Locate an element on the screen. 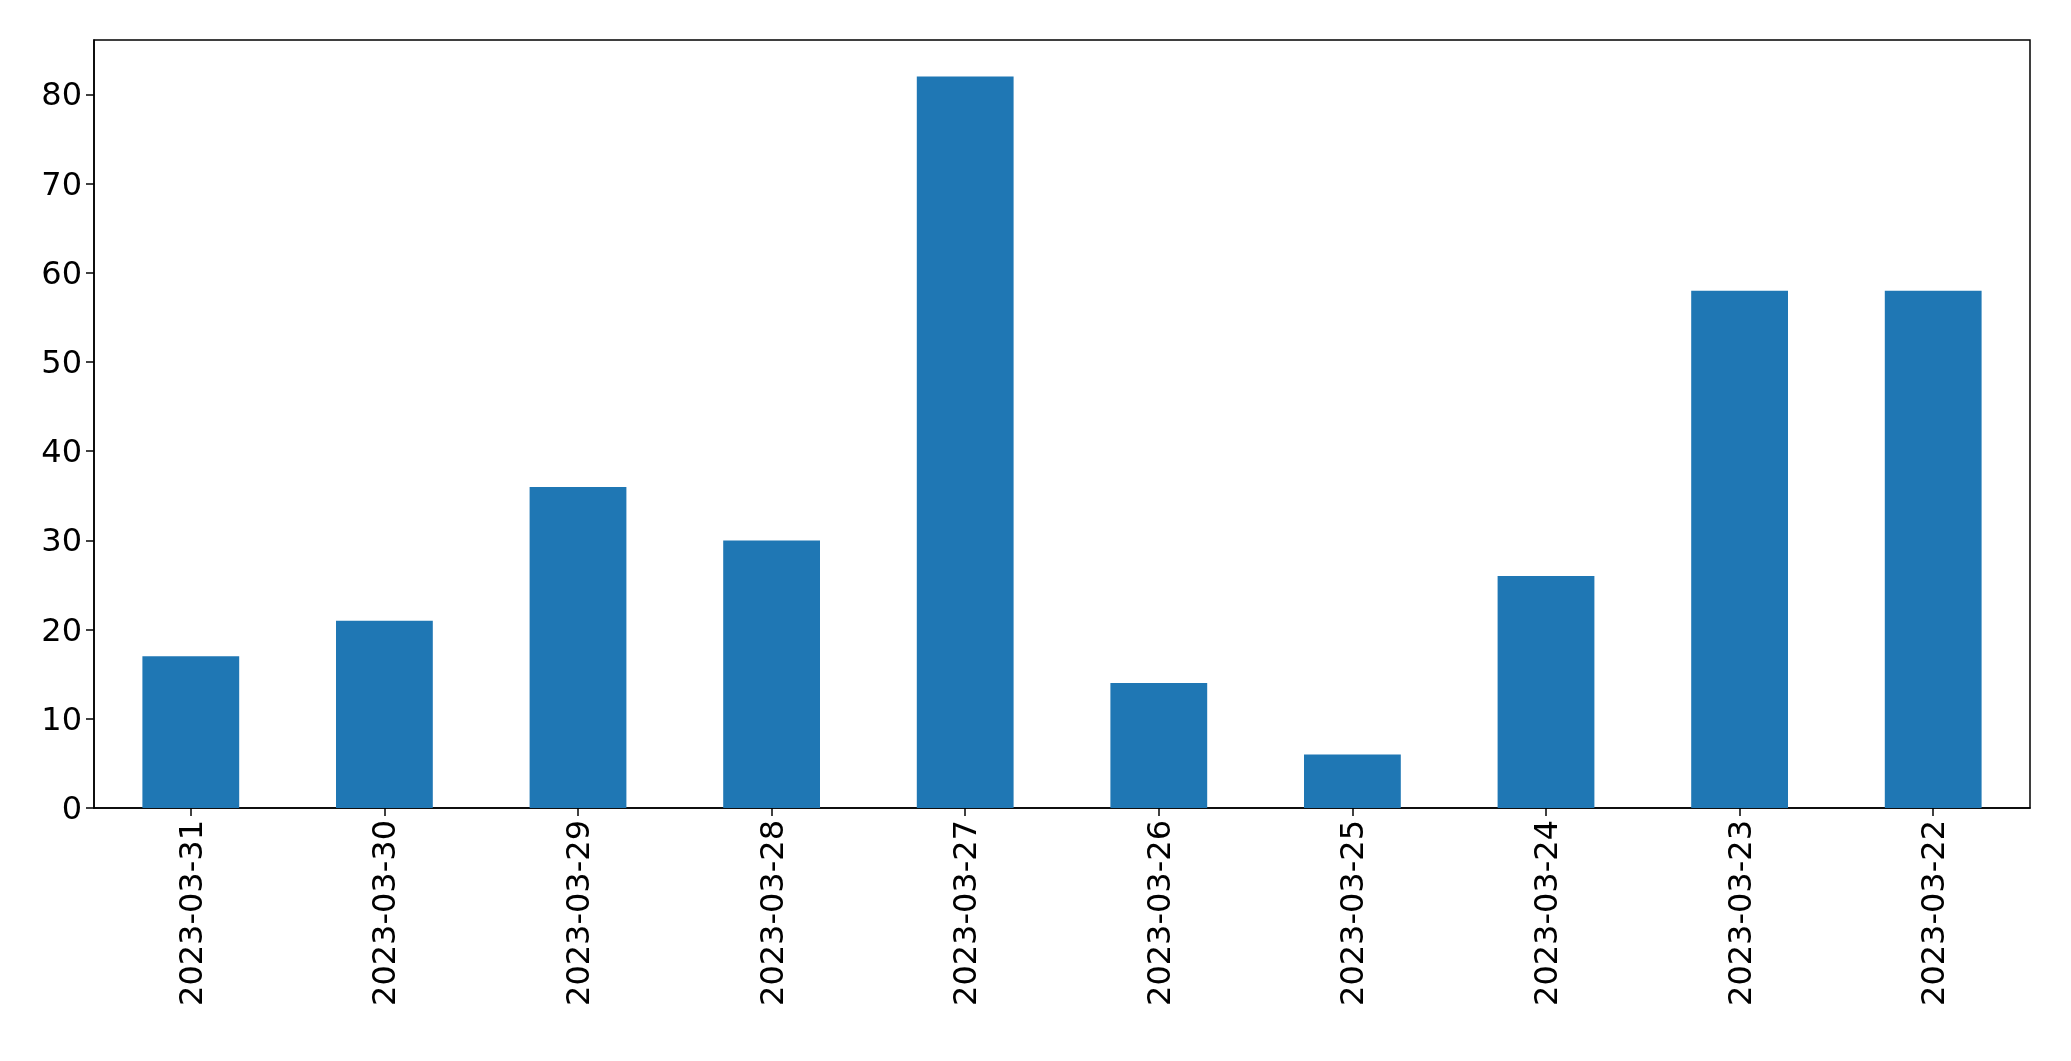 Image resolution: width=2071 pixels, height=1061 pixels. x-tick-label: 2023-03-24 is located at coordinates (1546, 913).